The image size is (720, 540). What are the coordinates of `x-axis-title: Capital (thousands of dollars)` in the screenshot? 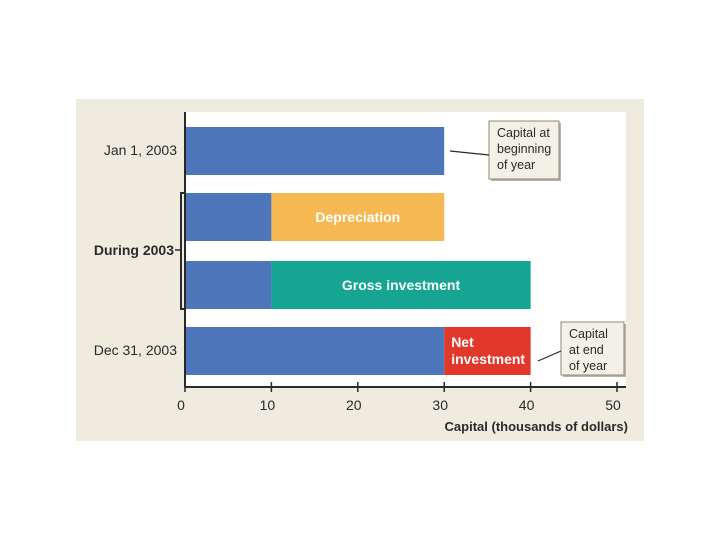 It's located at (536, 426).